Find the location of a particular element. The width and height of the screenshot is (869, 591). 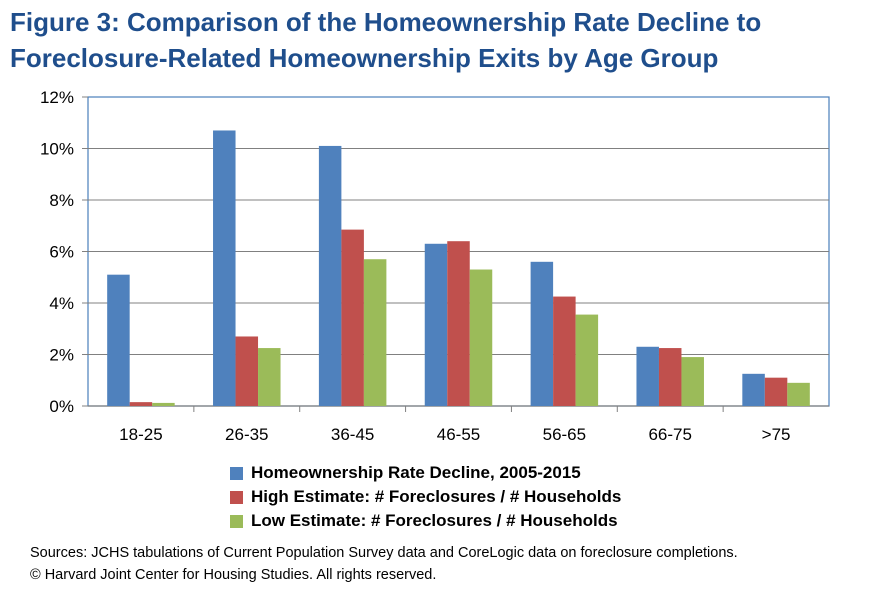

x-tick-label: 36-45 is located at coordinates (352, 434).